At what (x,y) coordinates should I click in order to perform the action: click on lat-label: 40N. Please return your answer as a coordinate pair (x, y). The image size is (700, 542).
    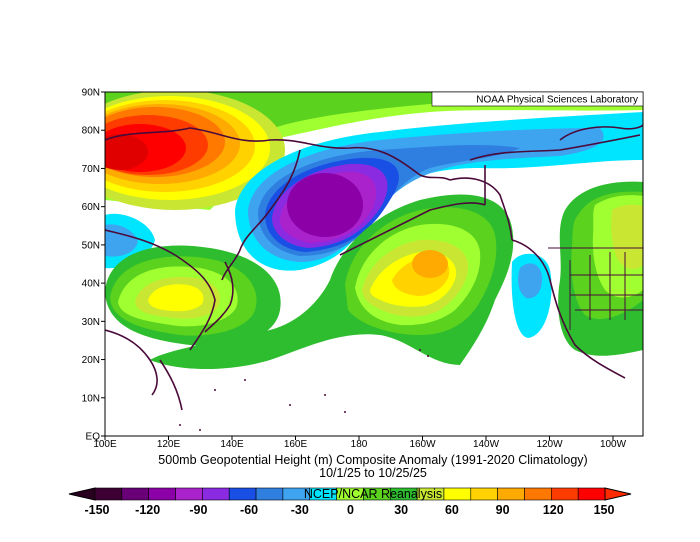
    Looking at the image, I should click on (91, 284).